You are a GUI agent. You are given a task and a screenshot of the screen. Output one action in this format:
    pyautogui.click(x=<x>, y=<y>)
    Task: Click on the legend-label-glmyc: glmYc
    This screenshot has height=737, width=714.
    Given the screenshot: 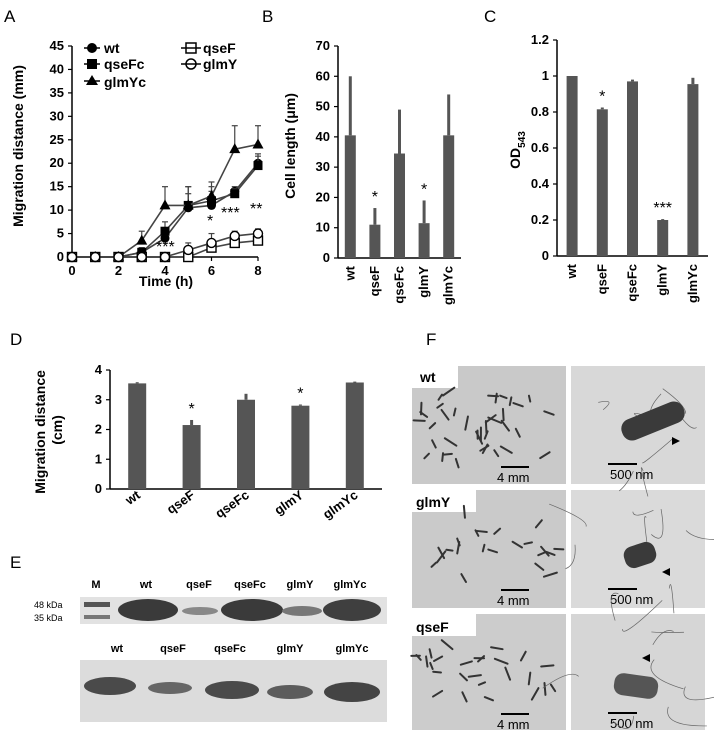 What is the action you would take?
    pyautogui.click(x=125, y=82)
    